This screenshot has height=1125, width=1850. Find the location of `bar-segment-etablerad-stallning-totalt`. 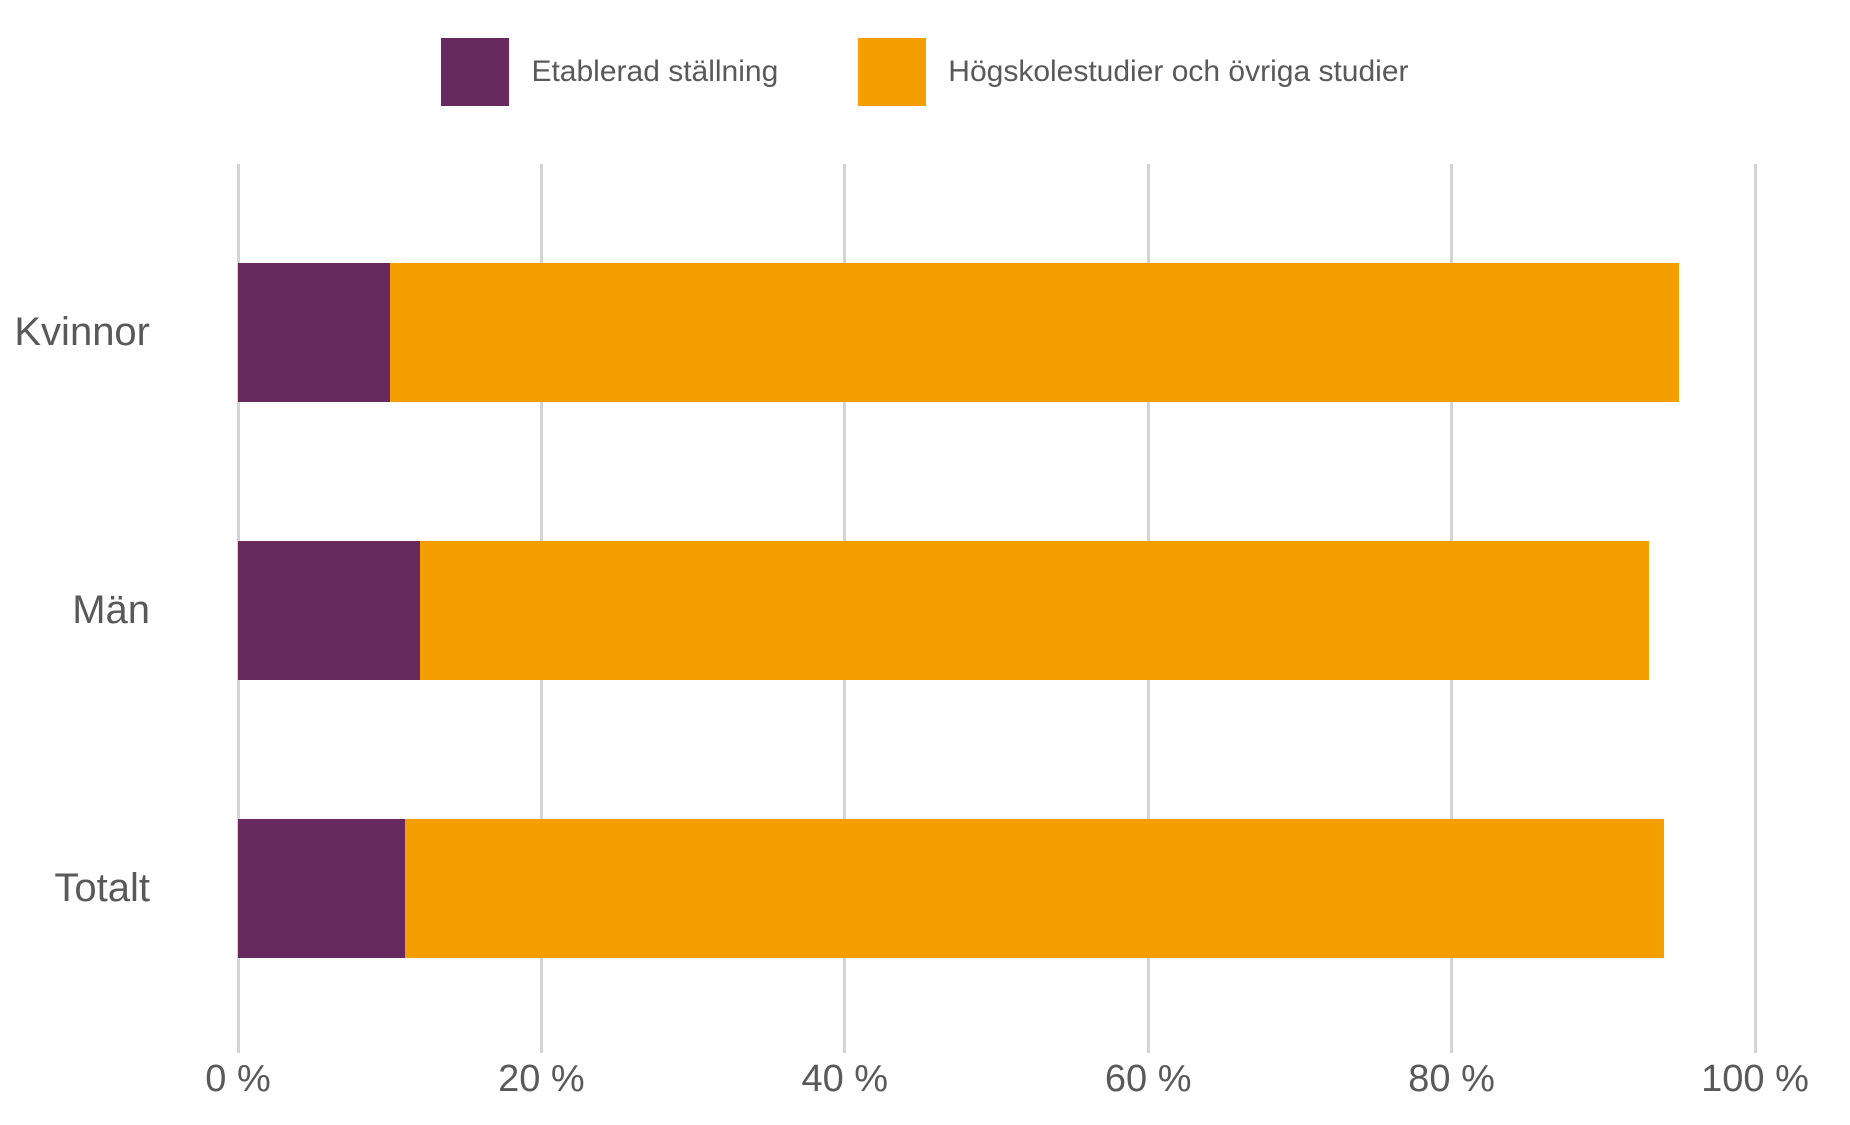

bar-segment-etablerad-stallning-totalt is located at coordinates (321, 888).